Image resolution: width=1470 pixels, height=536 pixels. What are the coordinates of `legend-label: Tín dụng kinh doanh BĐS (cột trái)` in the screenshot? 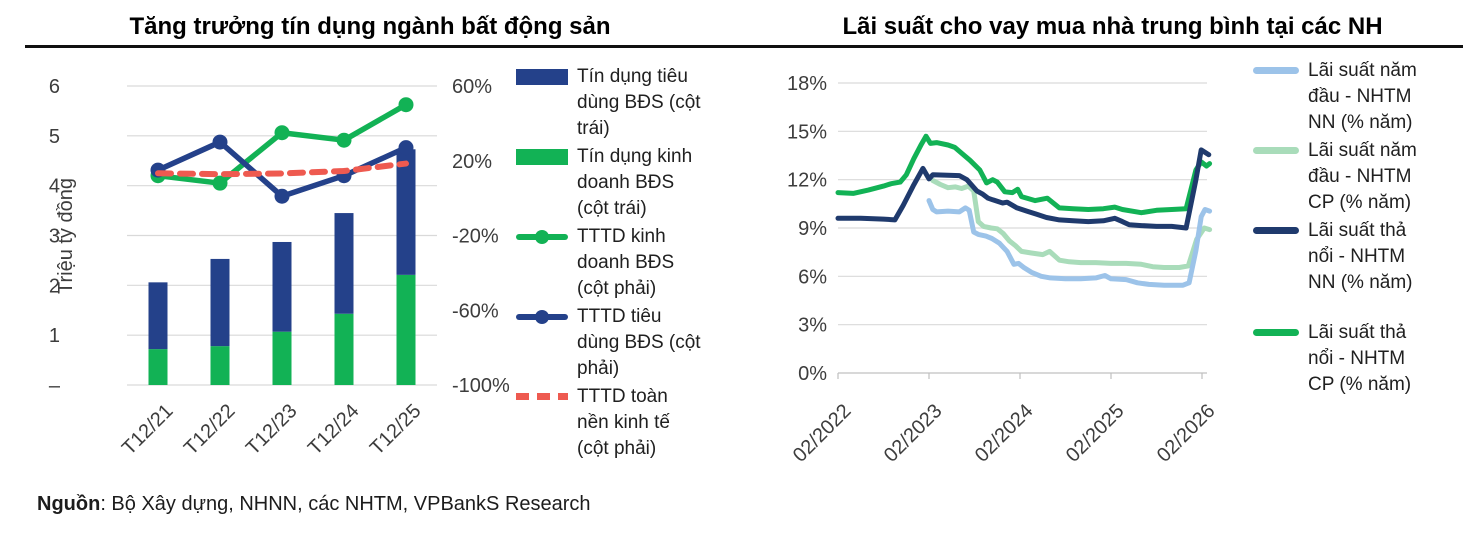 It's located at (635, 182).